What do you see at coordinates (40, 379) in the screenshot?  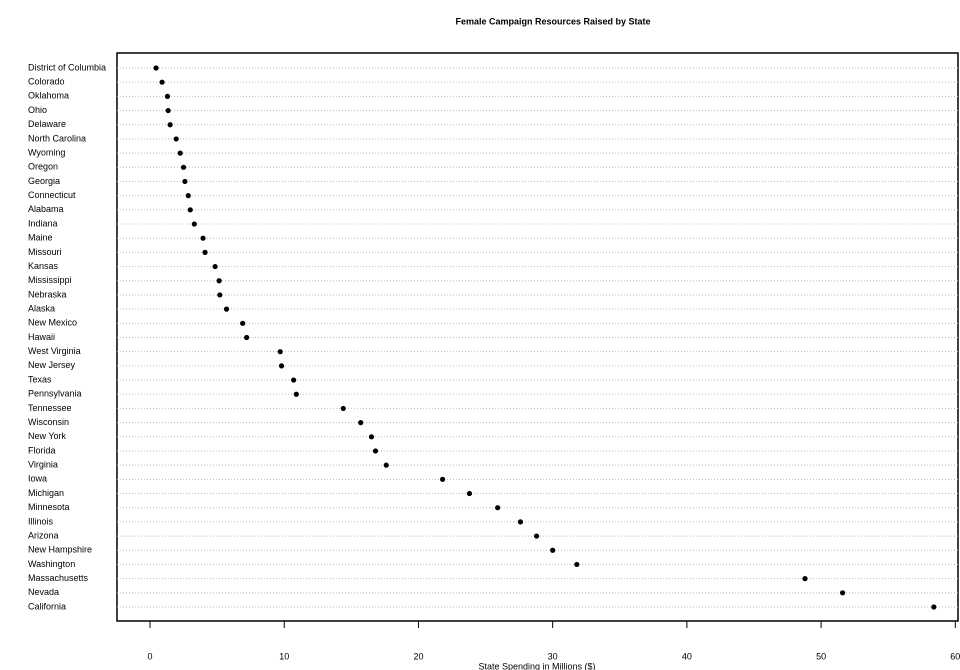 I see `y-tick-label: Texas` at bounding box center [40, 379].